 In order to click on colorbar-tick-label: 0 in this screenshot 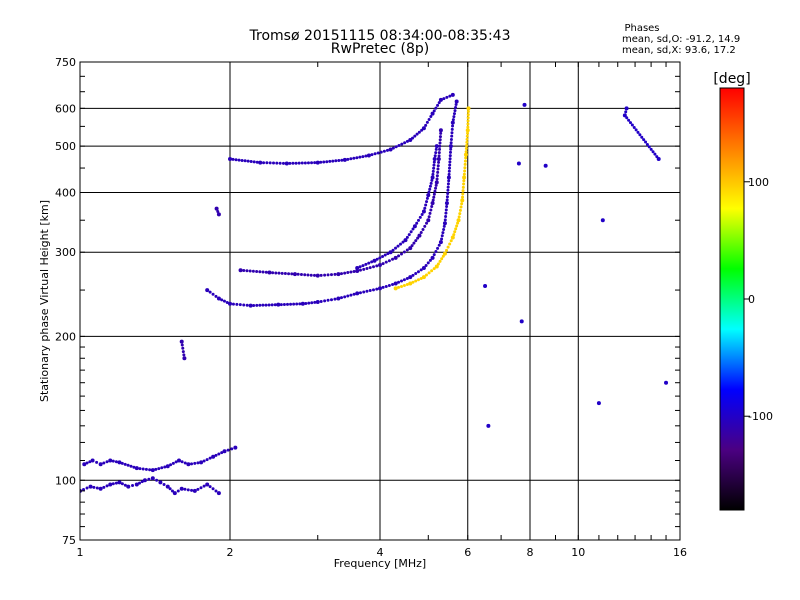, I will do `click(751, 299)`.